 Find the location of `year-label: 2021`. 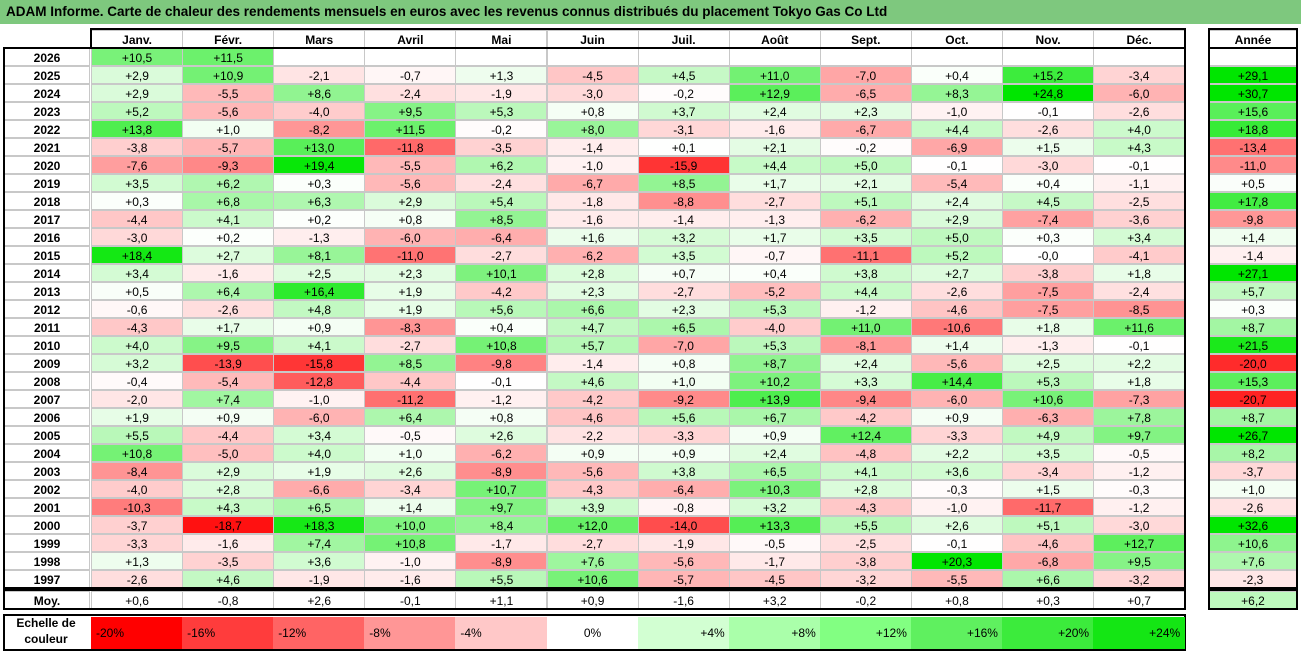

year-label: 2021 is located at coordinates (47, 147).